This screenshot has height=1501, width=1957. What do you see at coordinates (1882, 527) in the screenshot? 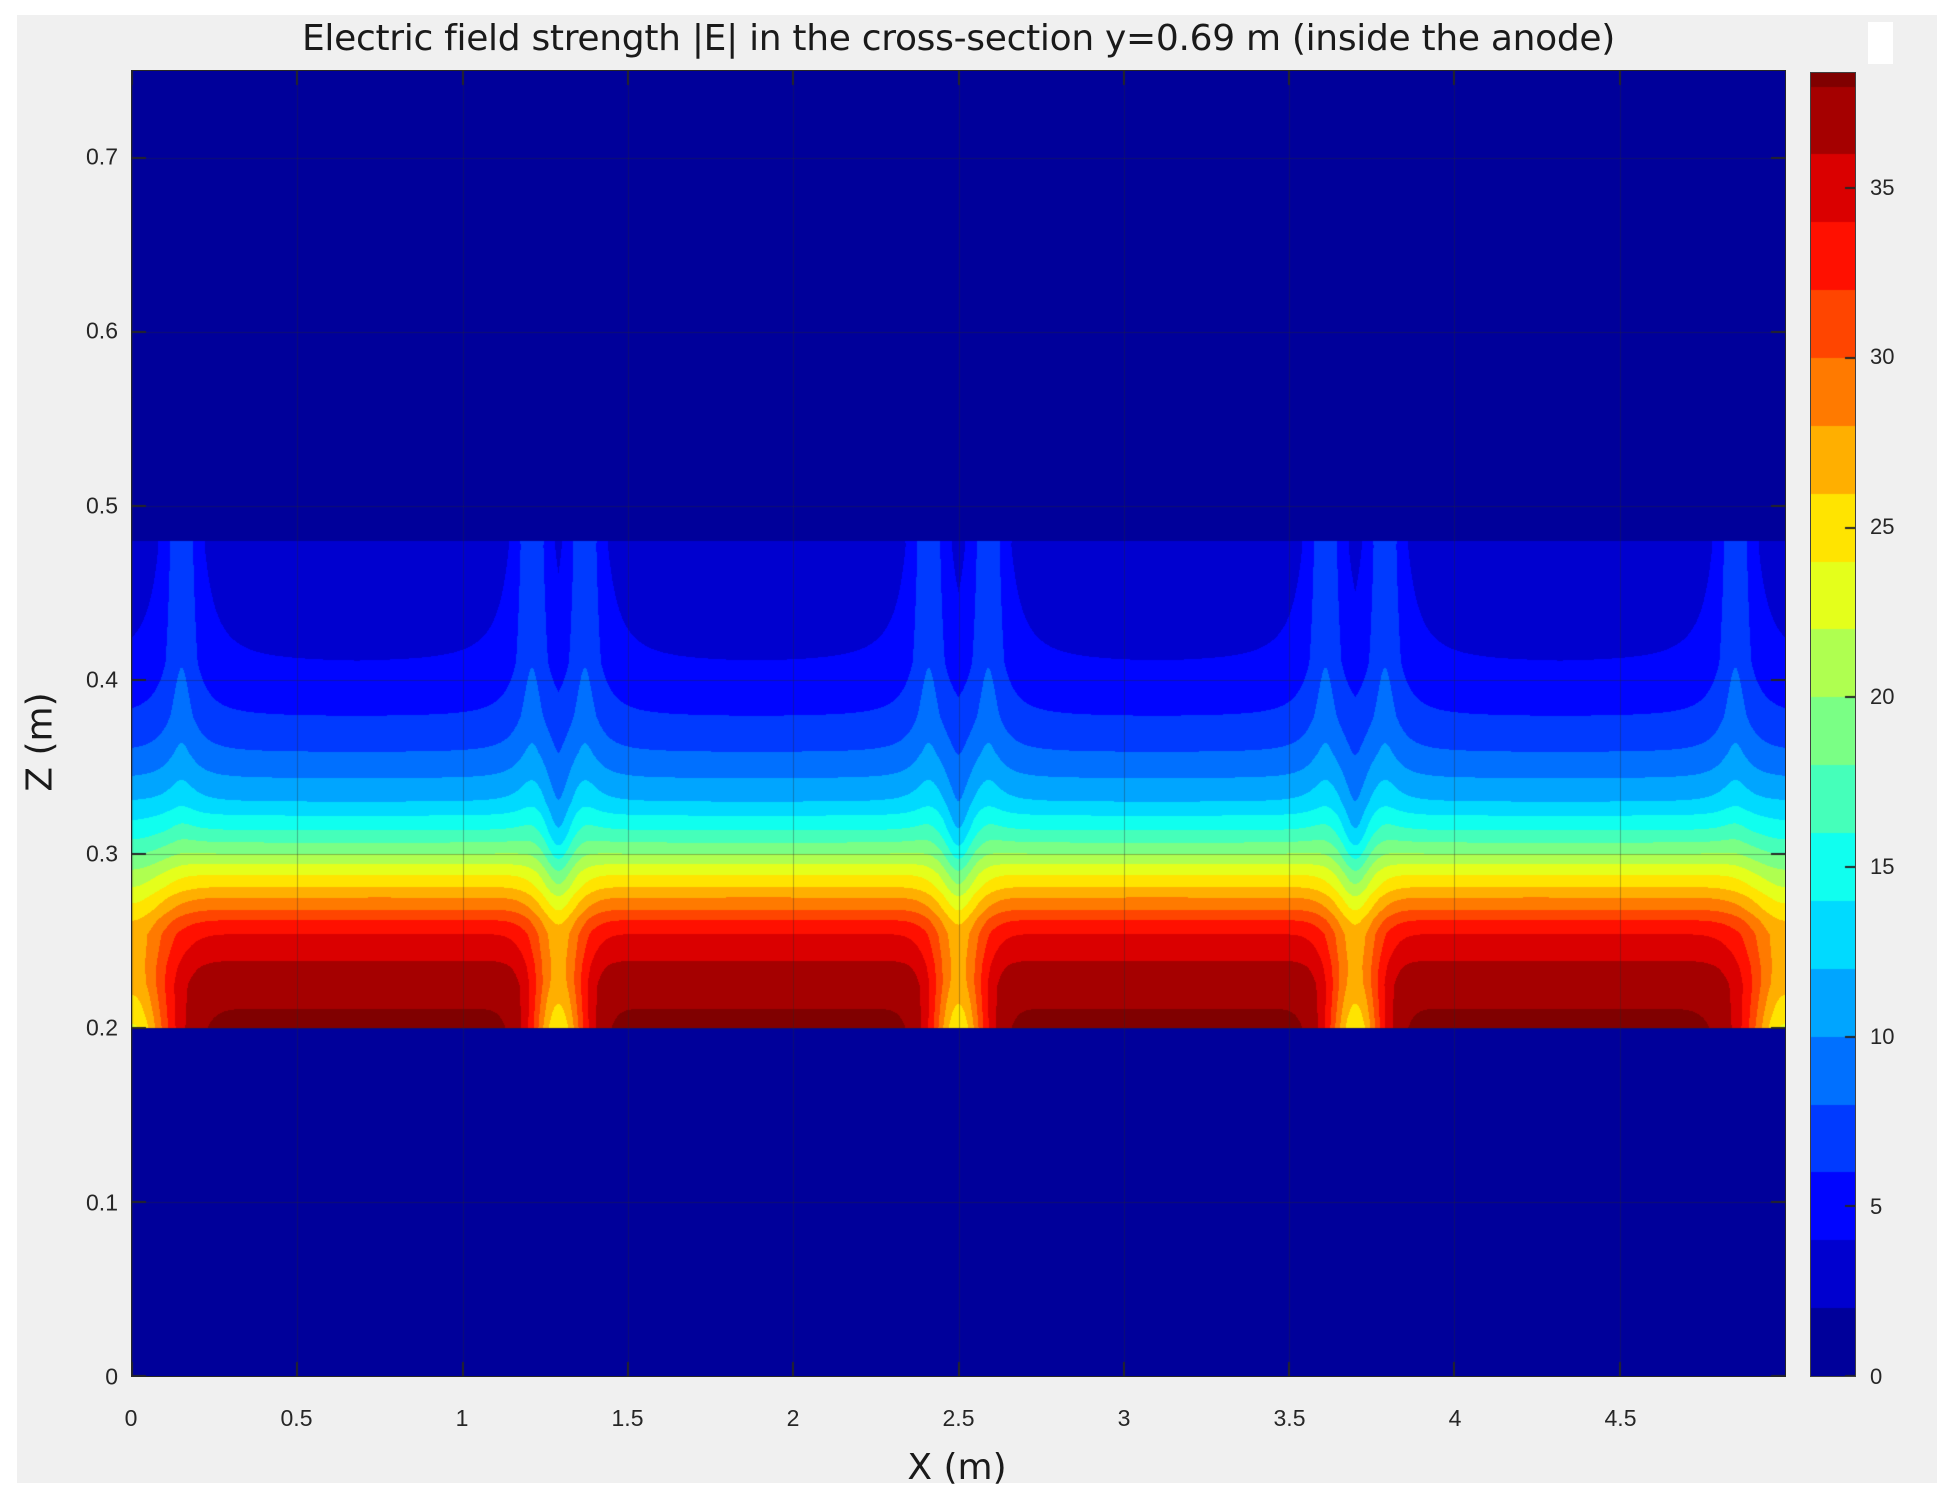
I see `colorbar-tick-label: 25` at bounding box center [1882, 527].